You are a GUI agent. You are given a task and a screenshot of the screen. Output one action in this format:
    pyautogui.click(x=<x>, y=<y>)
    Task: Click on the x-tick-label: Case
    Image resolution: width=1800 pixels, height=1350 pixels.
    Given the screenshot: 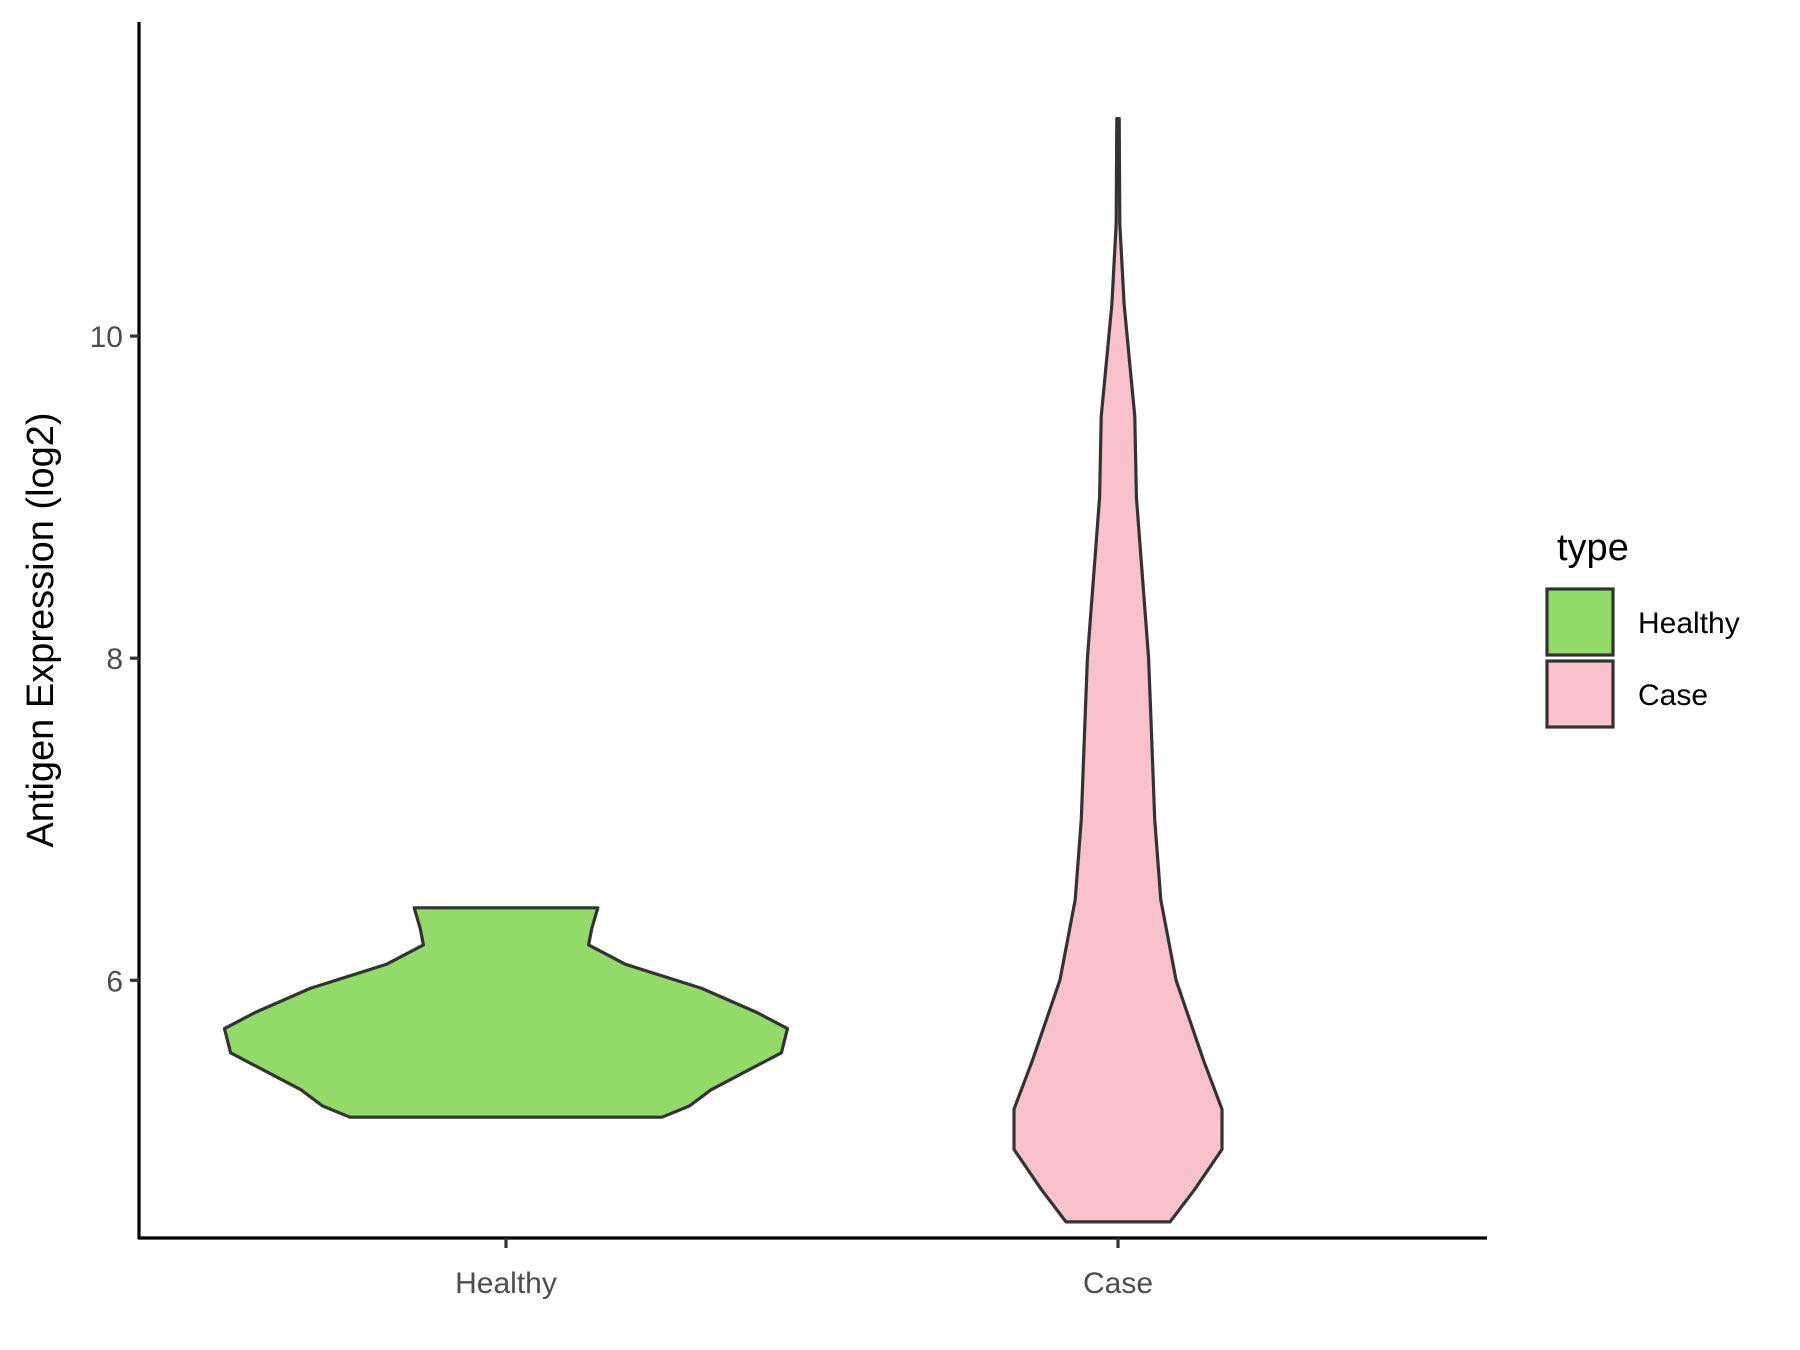 What is the action you would take?
    pyautogui.click(x=1118, y=1283)
    